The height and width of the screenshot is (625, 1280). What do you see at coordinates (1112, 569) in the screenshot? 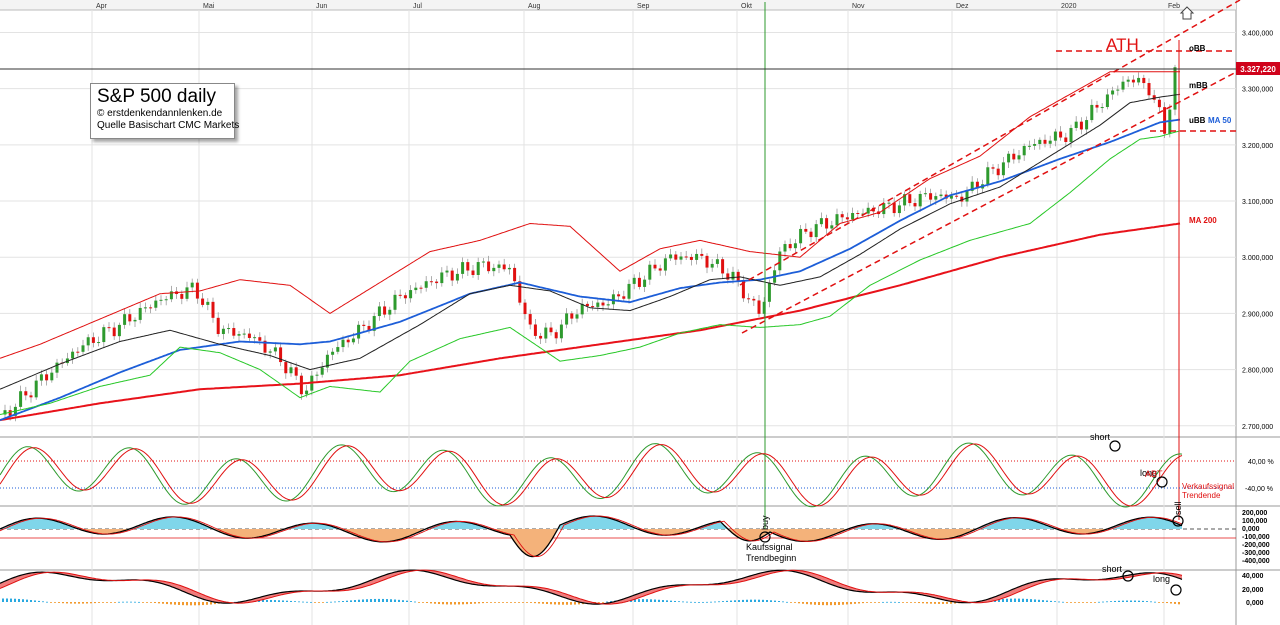
I see `mom-short-annotation: short` at bounding box center [1112, 569].